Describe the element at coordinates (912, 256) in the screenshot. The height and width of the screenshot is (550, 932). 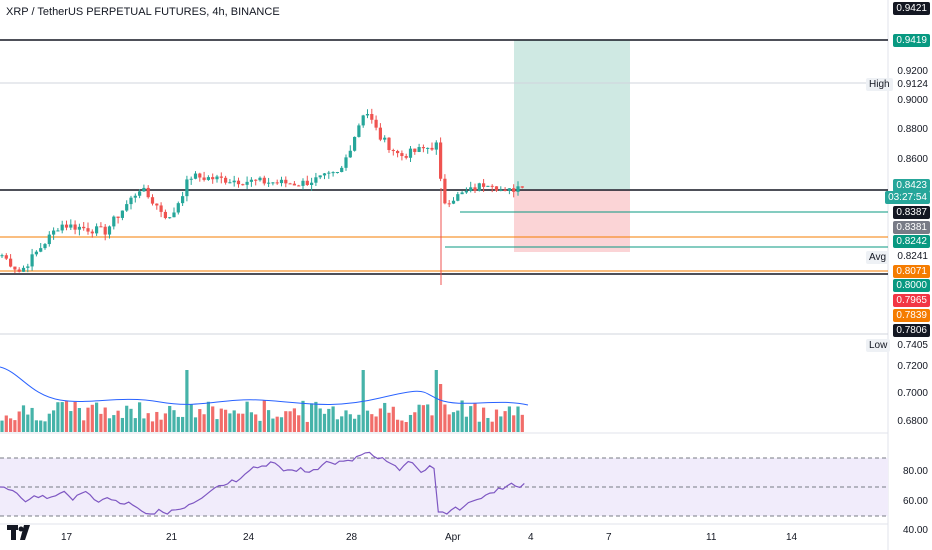
I see `price-tick: 0.8241` at that location.